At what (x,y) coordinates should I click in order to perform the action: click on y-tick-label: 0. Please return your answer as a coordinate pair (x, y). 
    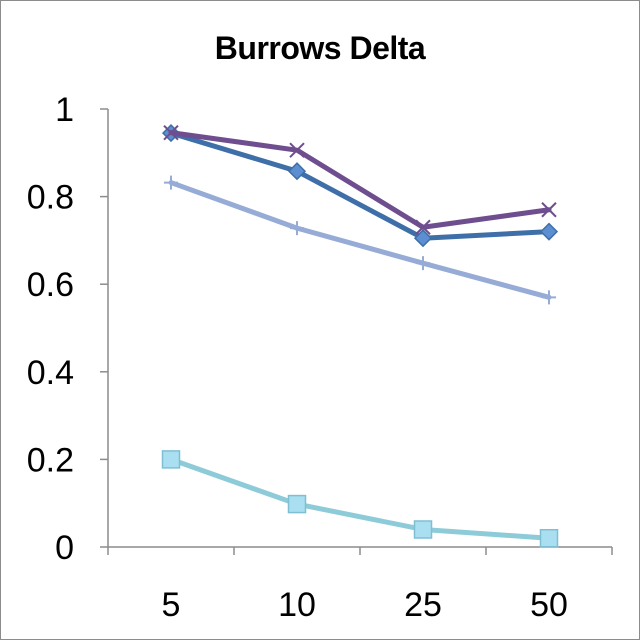
    Looking at the image, I should click on (64, 548).